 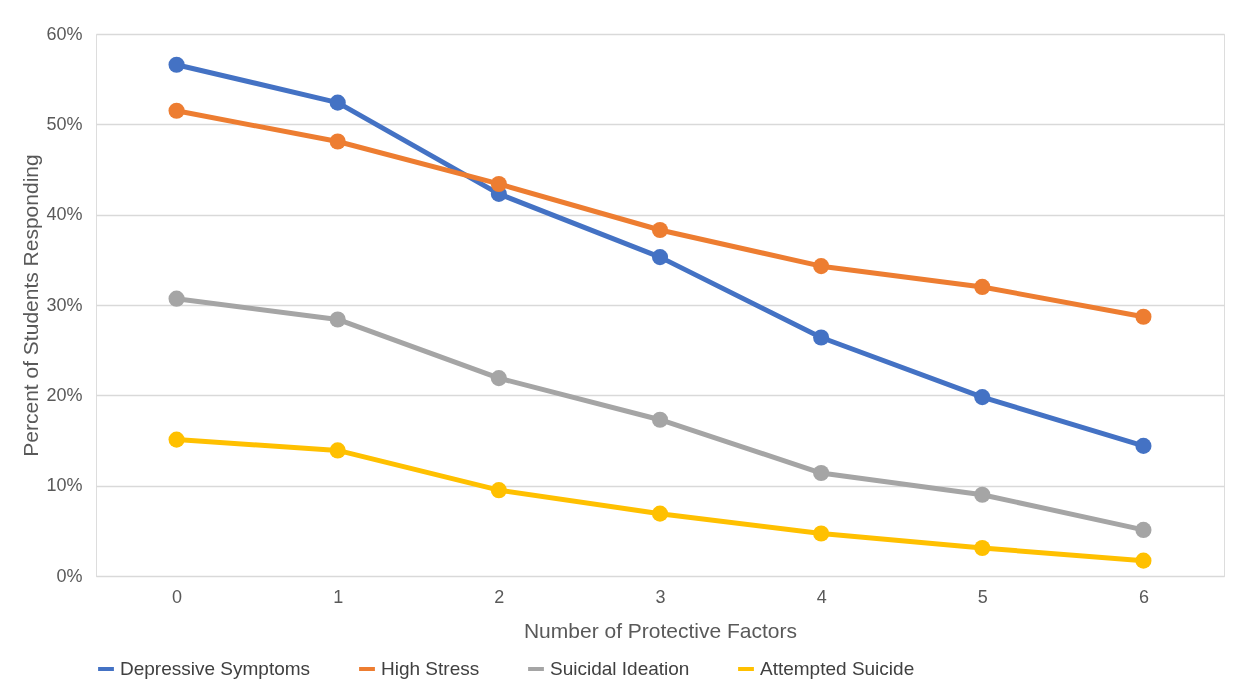 What do you see at coordinates (64, 214) in the screenshot?
I see `y-tick-label: 40%` at bounding box center [64, 214].